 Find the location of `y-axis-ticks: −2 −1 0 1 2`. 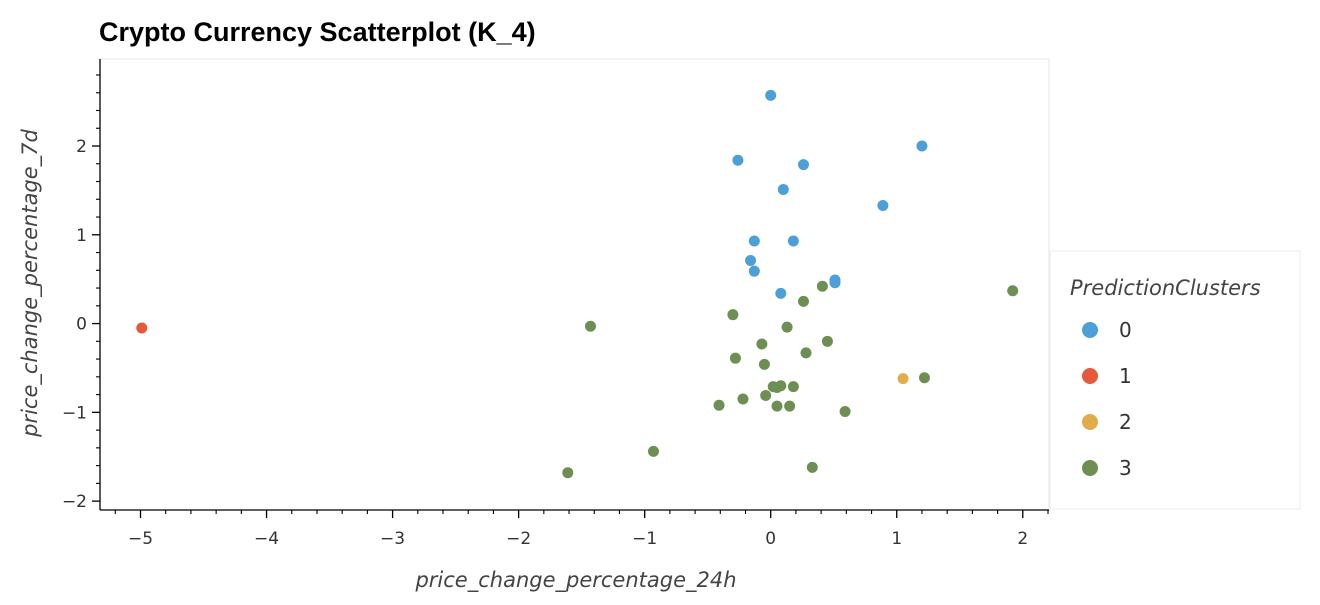

y-axis-ticks: −2 −1 0 1 2 is located at coordinates (81, 293).